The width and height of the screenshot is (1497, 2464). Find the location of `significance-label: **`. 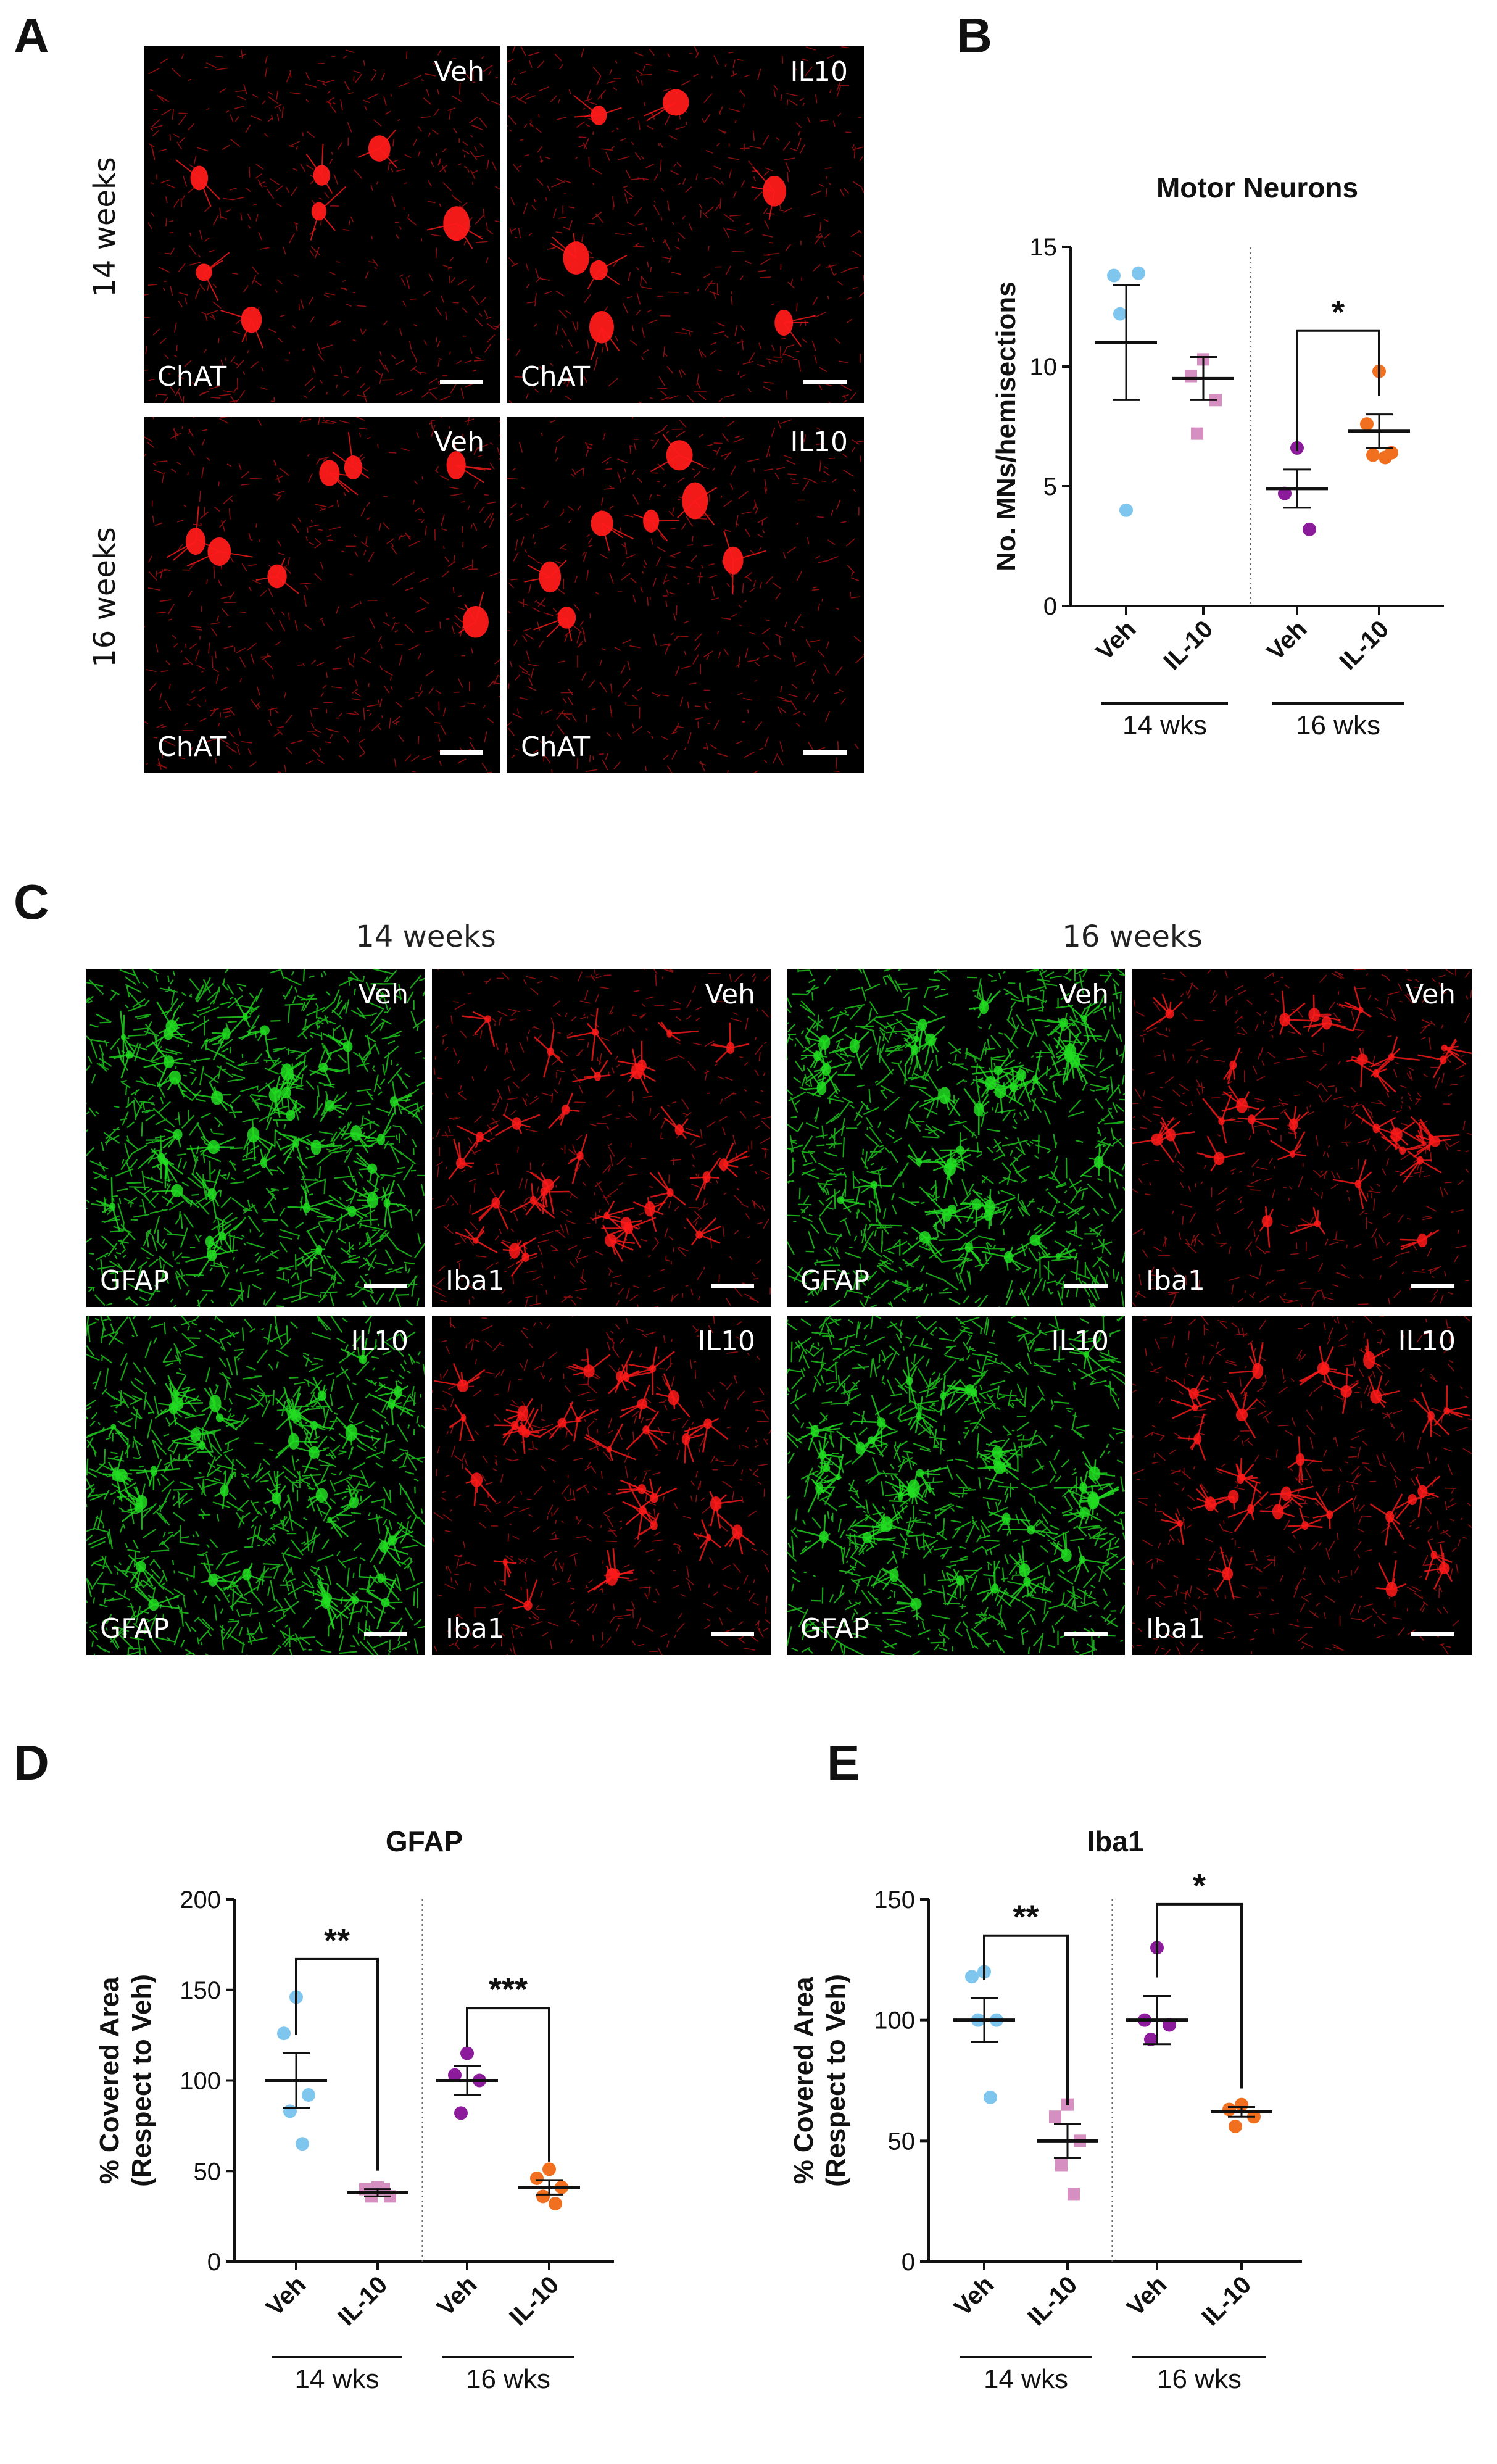

significance-label: ** is located at coordinates (1026, 1917).